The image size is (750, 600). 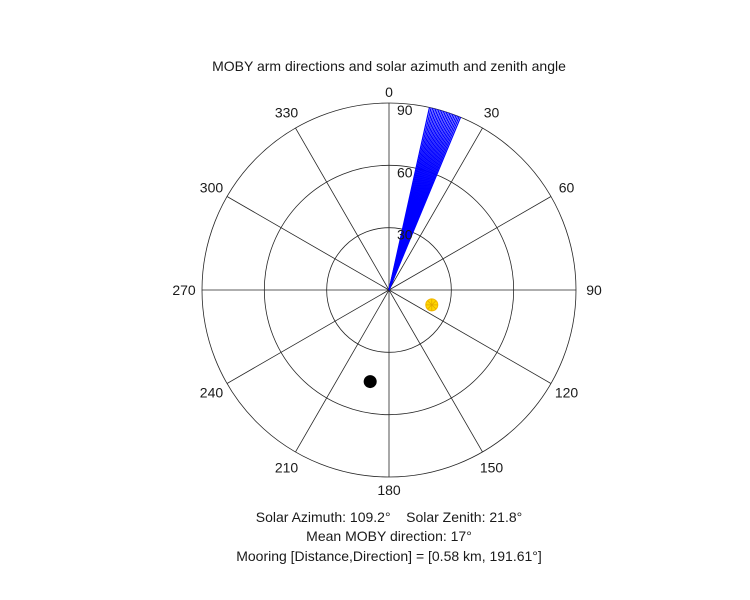 I want to click on theta-tick-label: 60, so click(x=567, y=188).